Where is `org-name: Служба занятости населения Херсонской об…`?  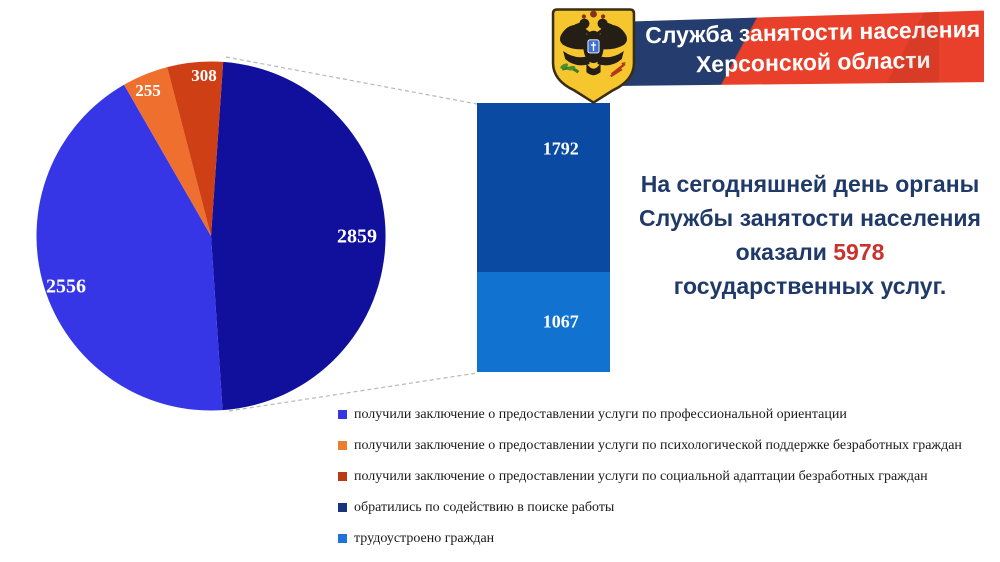 org-name: Служба занятости населения Херсонской об… is located at coordinates (812, 47).